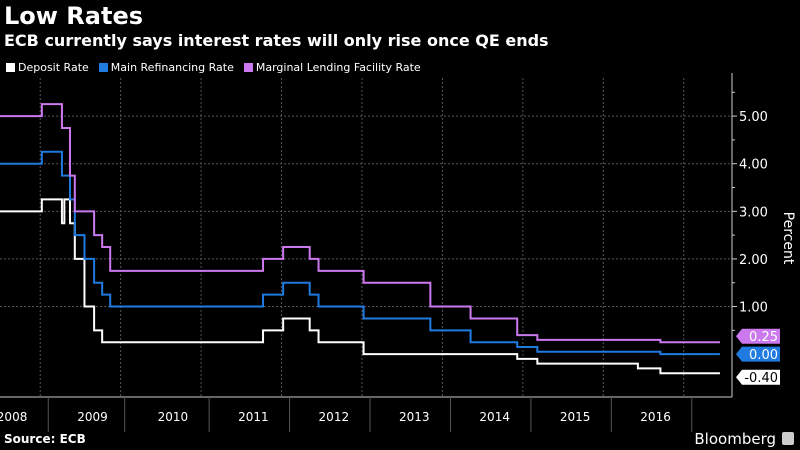  Describe the element at coordinates (74, 16) in the screenshot. I see `chart-title: Low Rates` at that location.